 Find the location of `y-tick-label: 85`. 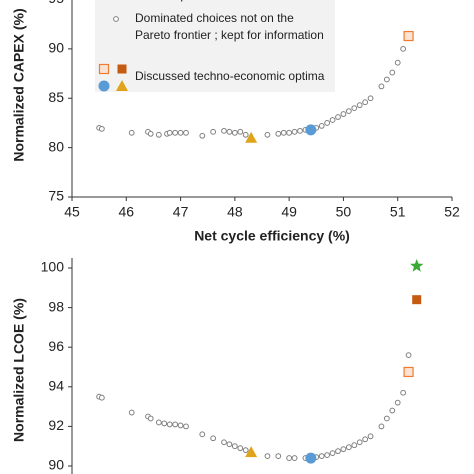

y-tick-label: 85 is located at coordinates (56, 97).